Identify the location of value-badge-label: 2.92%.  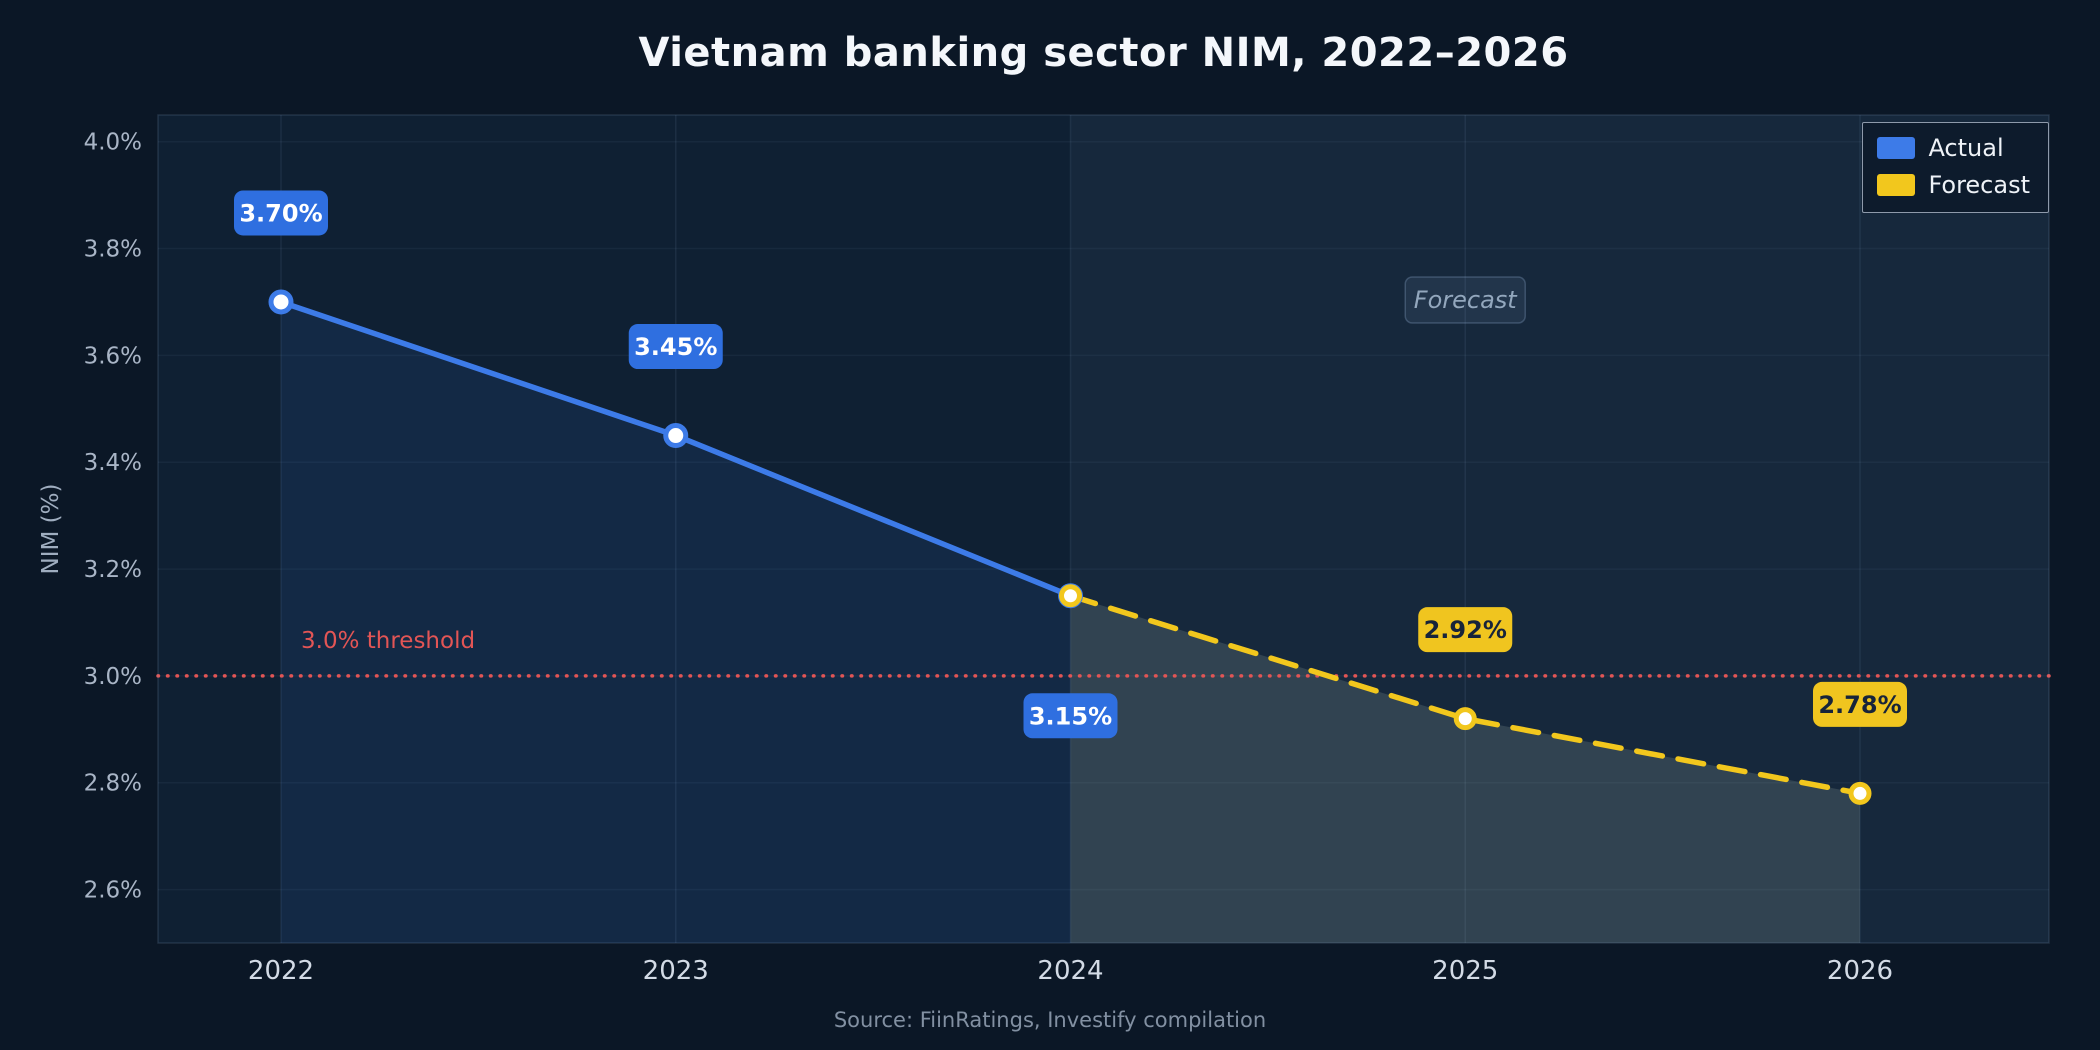
(1465, 630).